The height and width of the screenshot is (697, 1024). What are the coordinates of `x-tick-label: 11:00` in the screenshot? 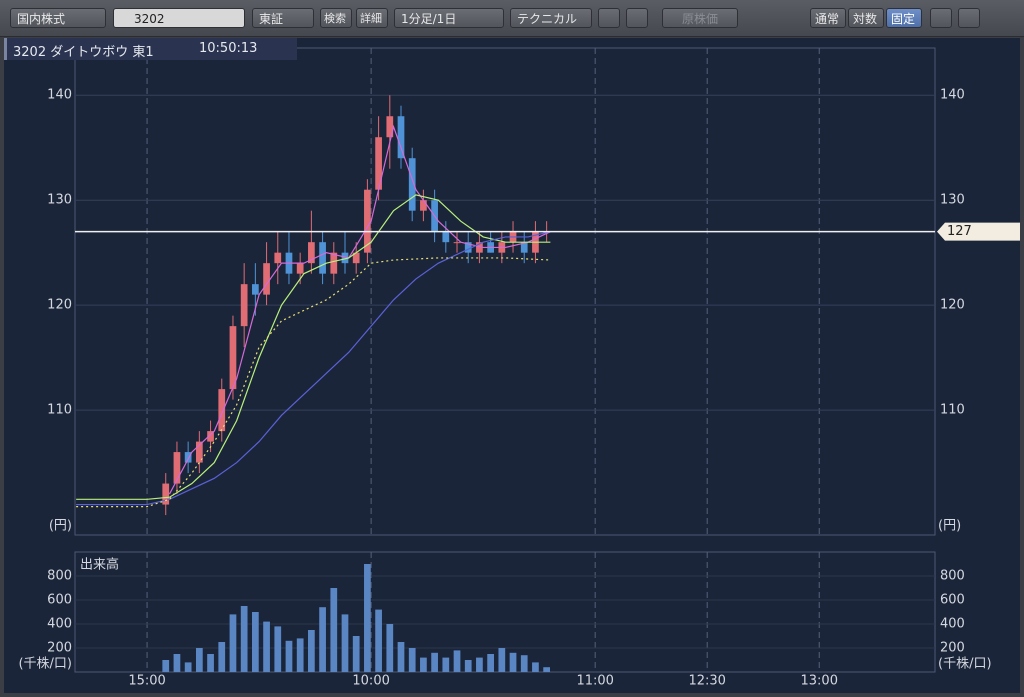 It's located at (594, 681).